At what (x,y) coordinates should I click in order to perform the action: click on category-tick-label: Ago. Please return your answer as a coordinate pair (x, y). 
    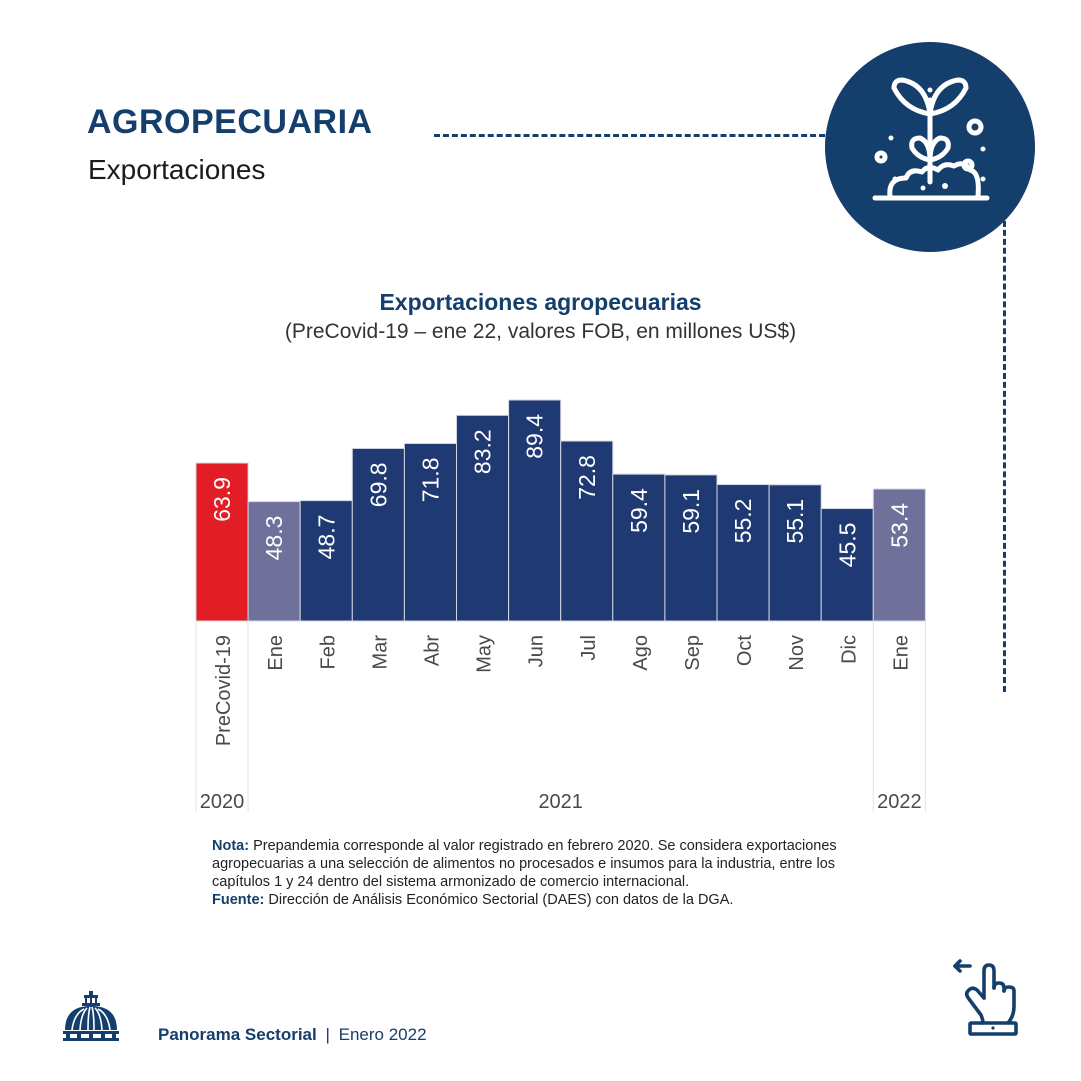
    Looking at the image, I should click on (641, 653).